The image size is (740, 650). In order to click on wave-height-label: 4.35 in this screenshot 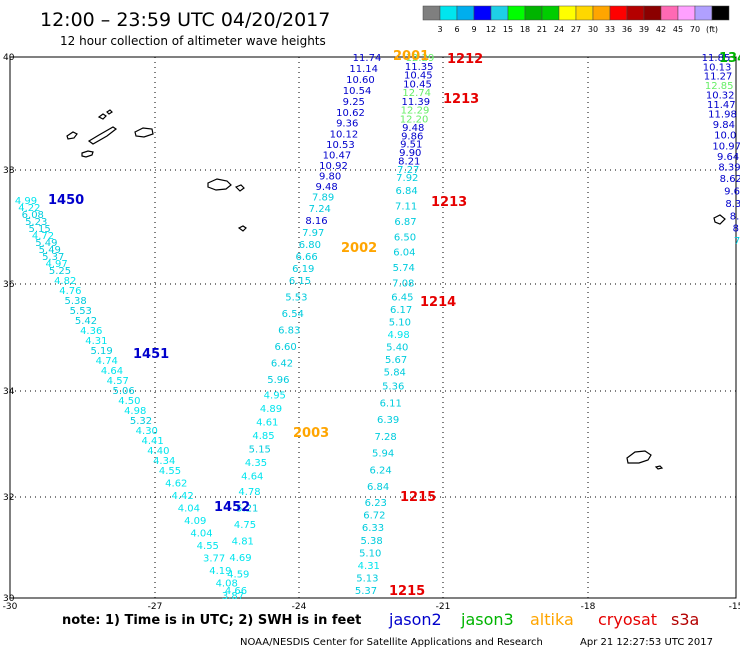, I will do `click(256, 463)`.